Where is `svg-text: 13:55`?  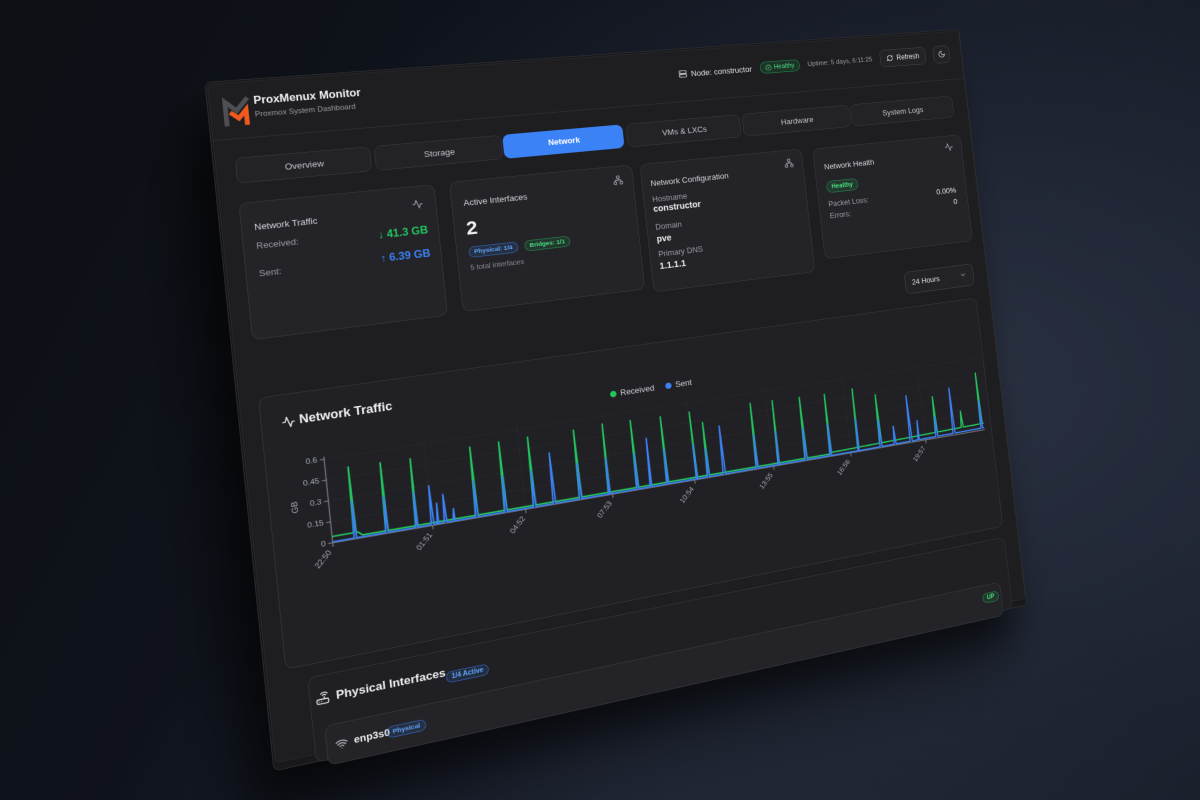
svg-text: 13:55 is located at coordinates (765, 481).